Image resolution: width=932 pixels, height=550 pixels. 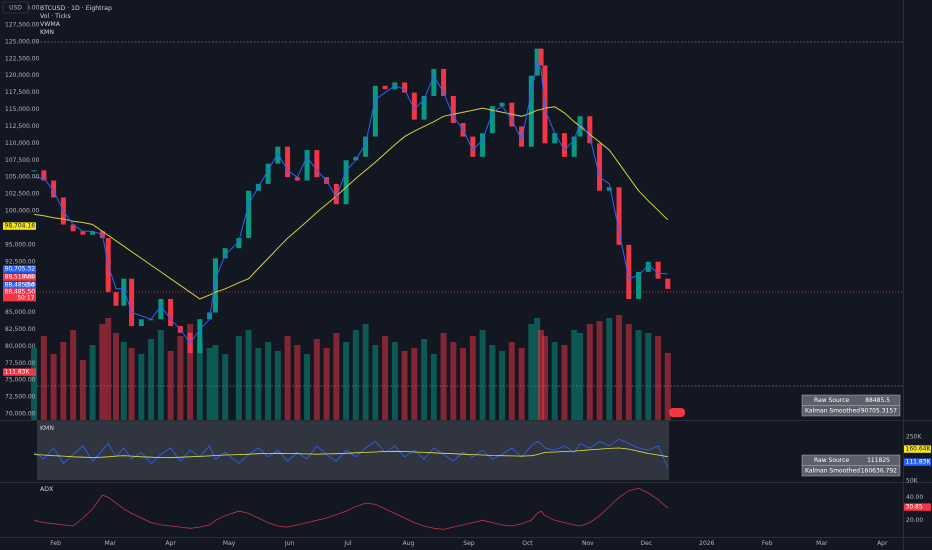 What do you see at coordinates (914, 520) in the screenshot?
I see `indicator-tick-label: 20.00` at bounding box center [914, 520].